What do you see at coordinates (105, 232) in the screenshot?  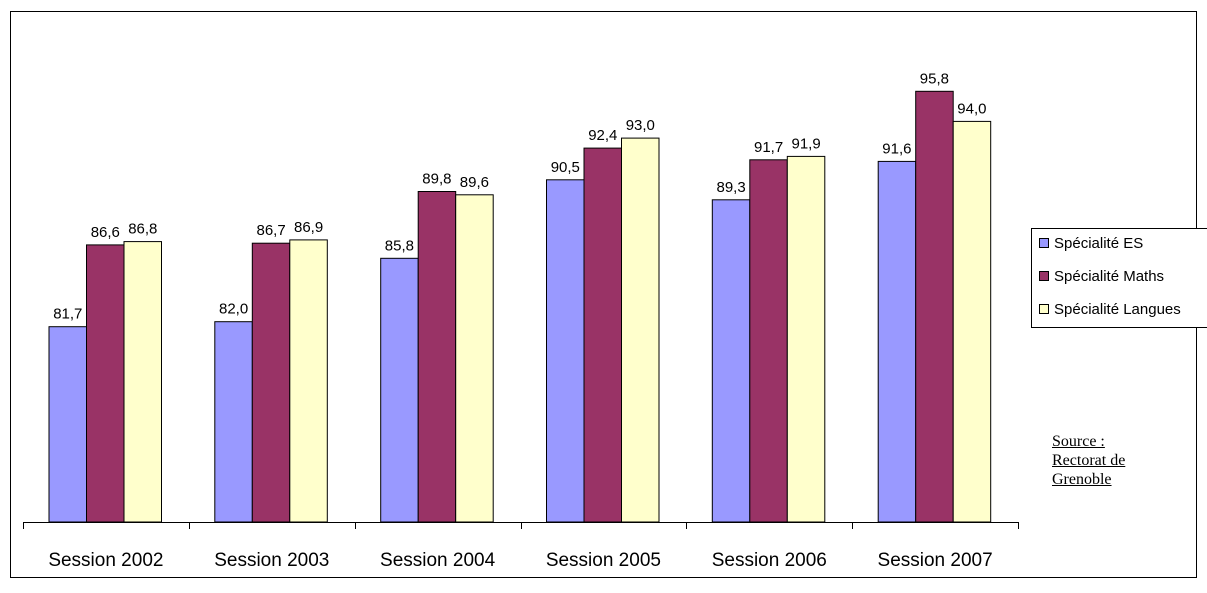 I see `data-label-specialite-maths-session-2002: 86,6` at bounding box center [105, 232].